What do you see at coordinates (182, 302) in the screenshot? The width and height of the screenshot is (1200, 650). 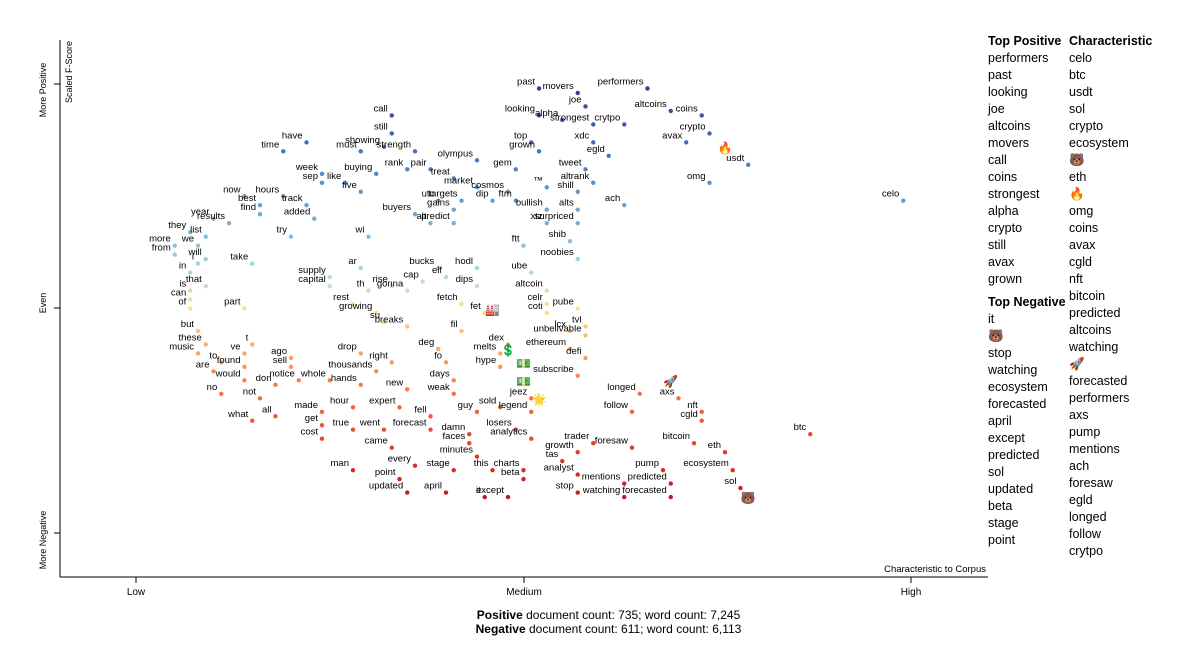 I see `term-label: of` at bounding box center [182, 302].